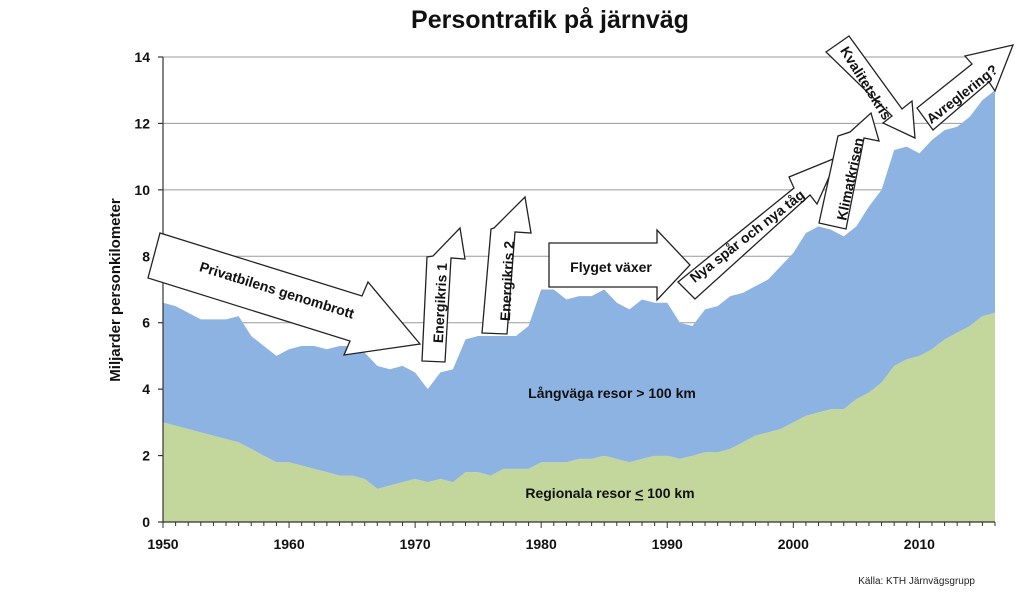 This screenshot has height=606, width=1024. I want to click on source-text: Källa: KTH Järnvägsgrupp, so click(916, 581).